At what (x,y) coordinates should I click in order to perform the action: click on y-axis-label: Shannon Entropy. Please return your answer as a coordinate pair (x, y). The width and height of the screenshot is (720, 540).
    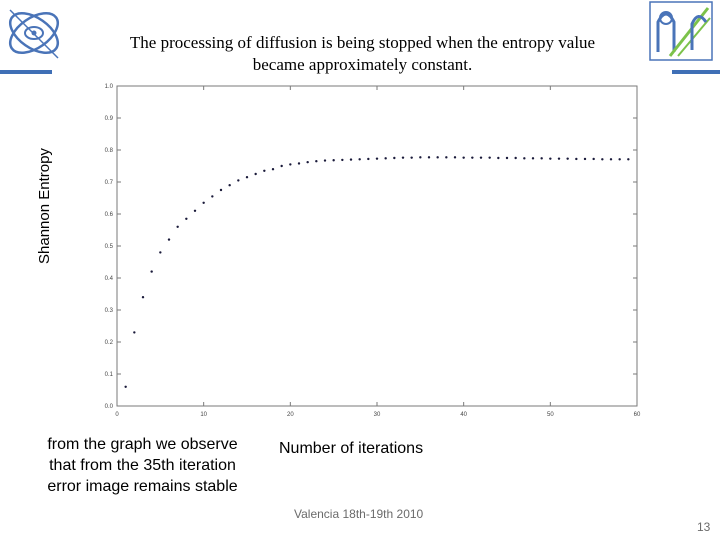
    Looking at the image, I should click on (44, 206).